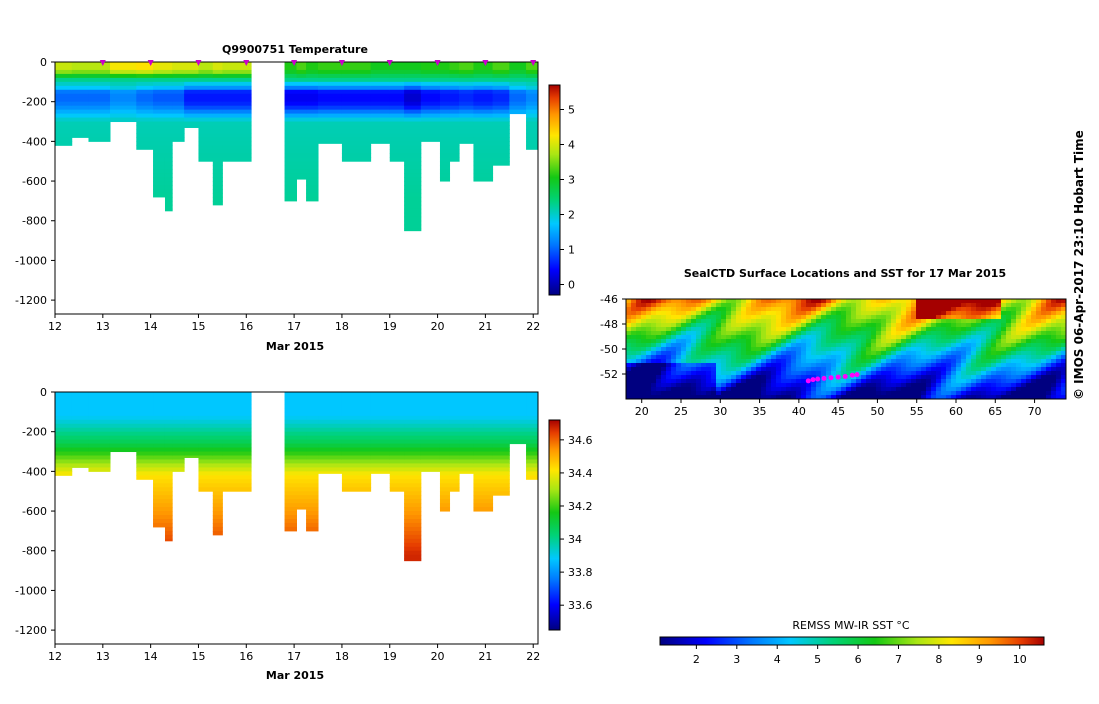  I want to click on map-x-tick-label: 25, so click(681, 411).